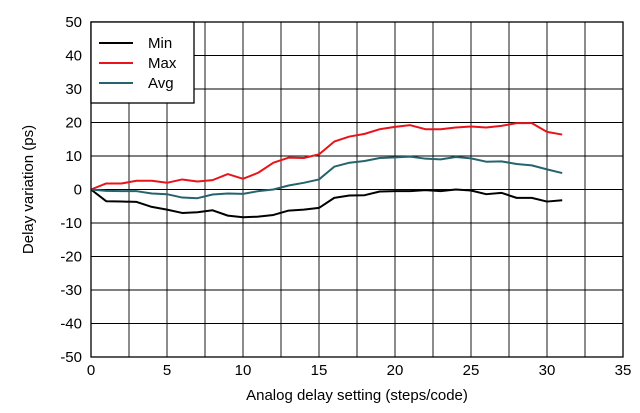  What do you see at coordinates (326, 203) in the screenshot?
I see `series-line-min` at bounding box center [326, 203].